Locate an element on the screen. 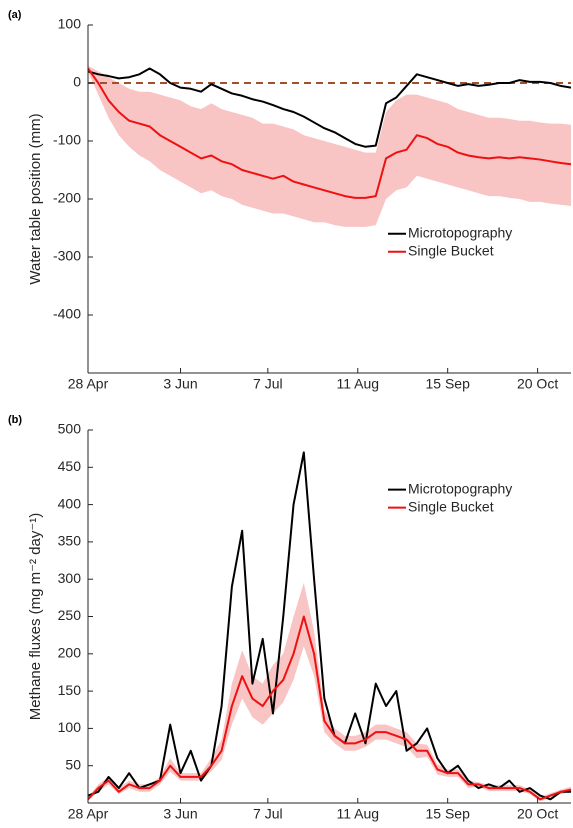 Image resolution: width=573 pixels, height=828 pixels. y-tick-label: 400 is located at coordinates (70, 503).